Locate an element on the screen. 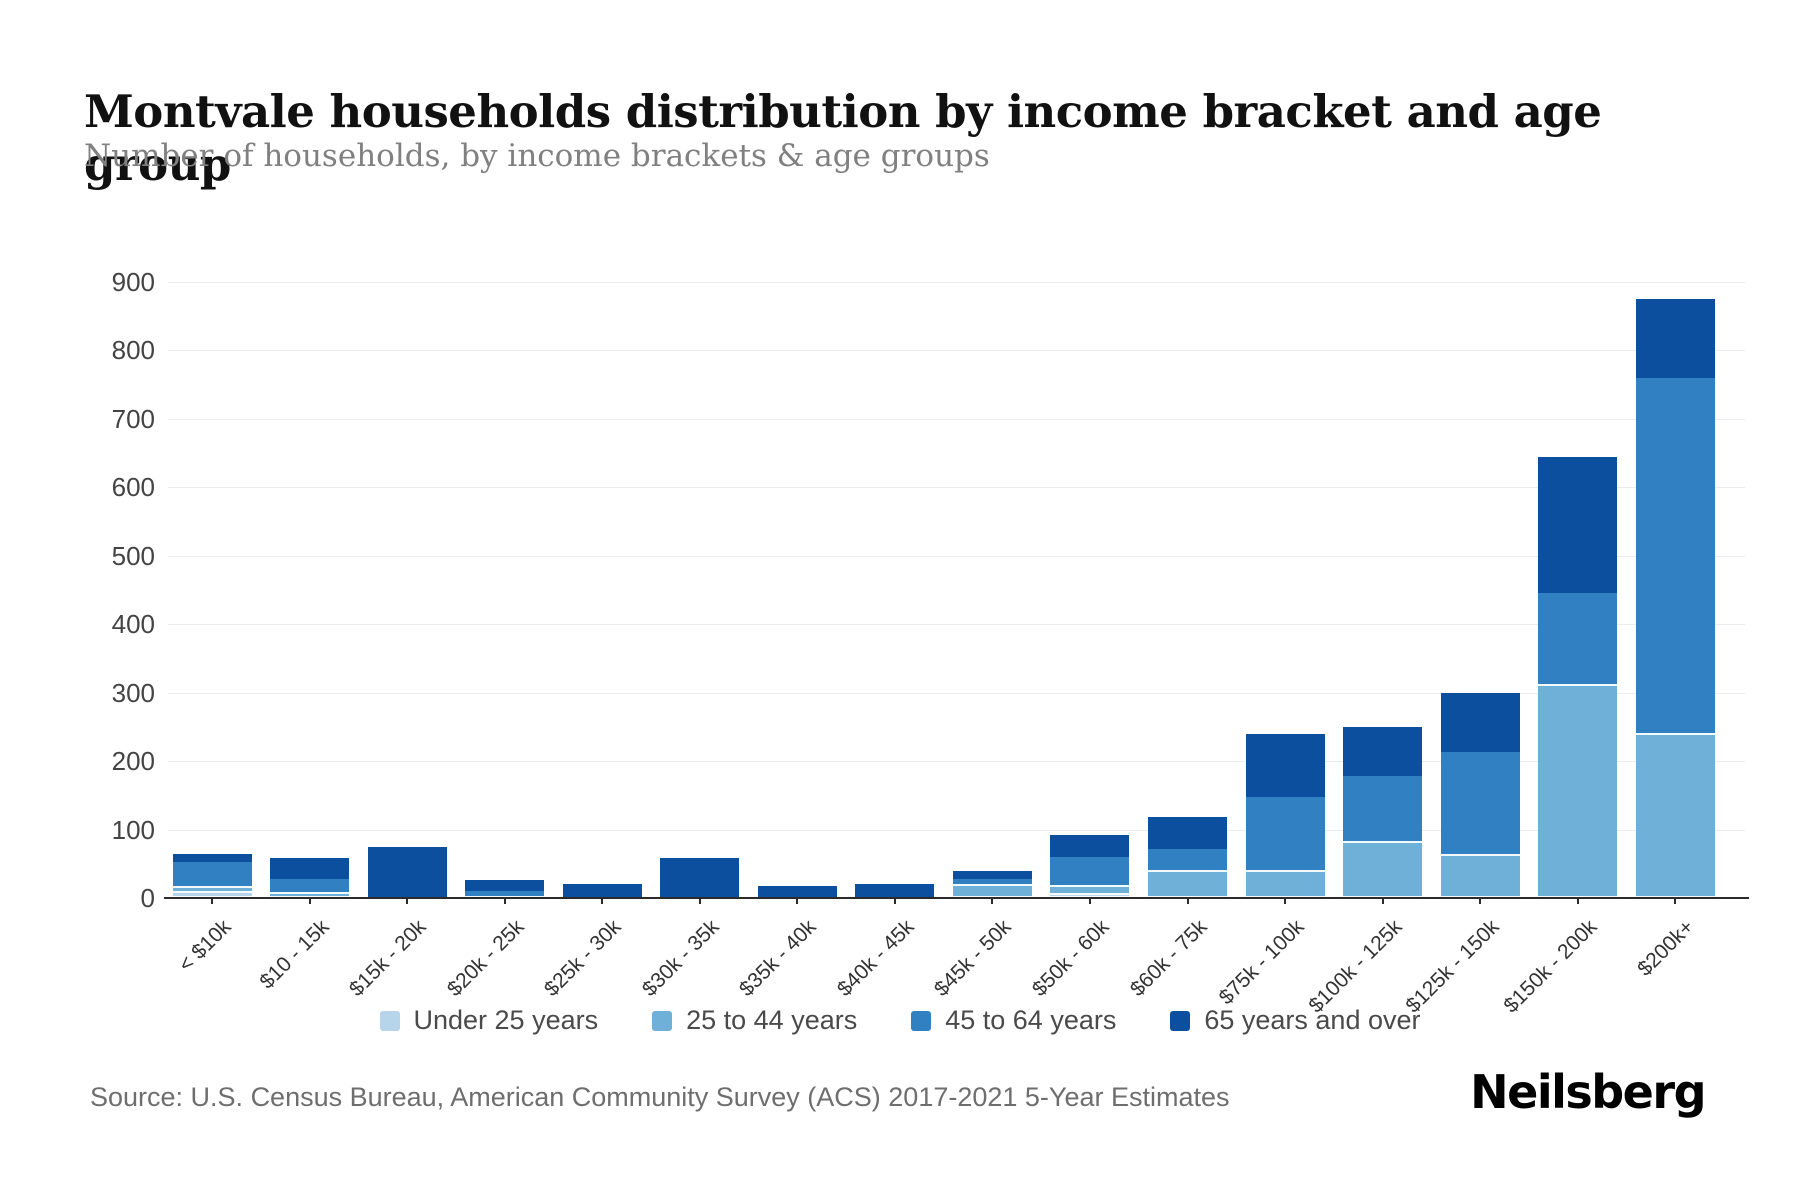  y-axis-tick-label: 400 is located at coordinates (133, 624).